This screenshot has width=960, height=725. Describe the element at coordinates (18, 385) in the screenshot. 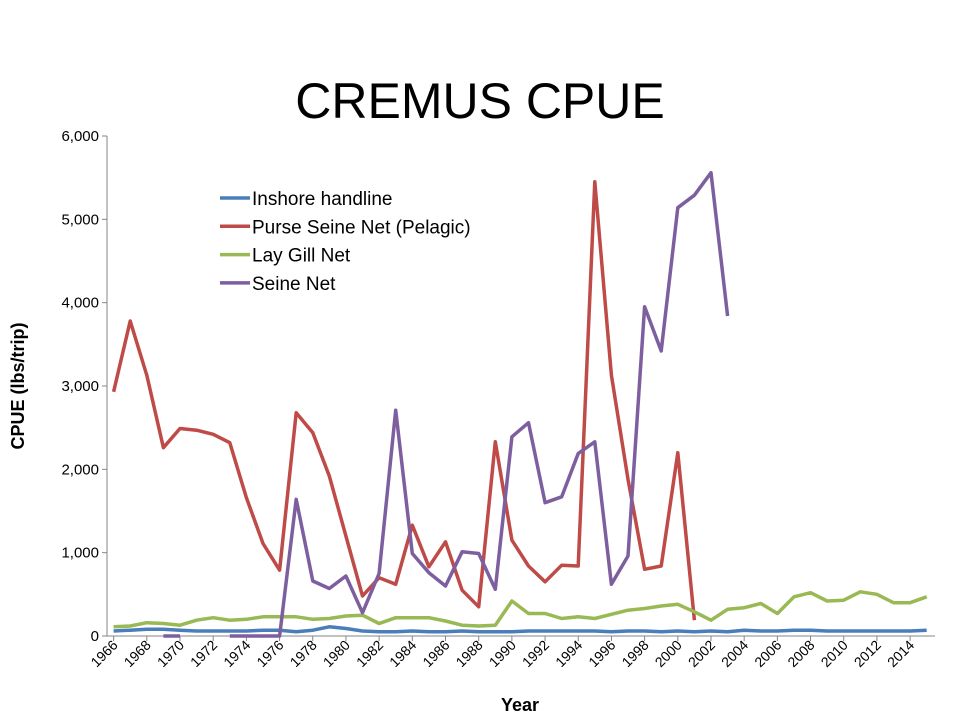

I see `y-axis-label: CPUE (lbs/trip)` at that location.